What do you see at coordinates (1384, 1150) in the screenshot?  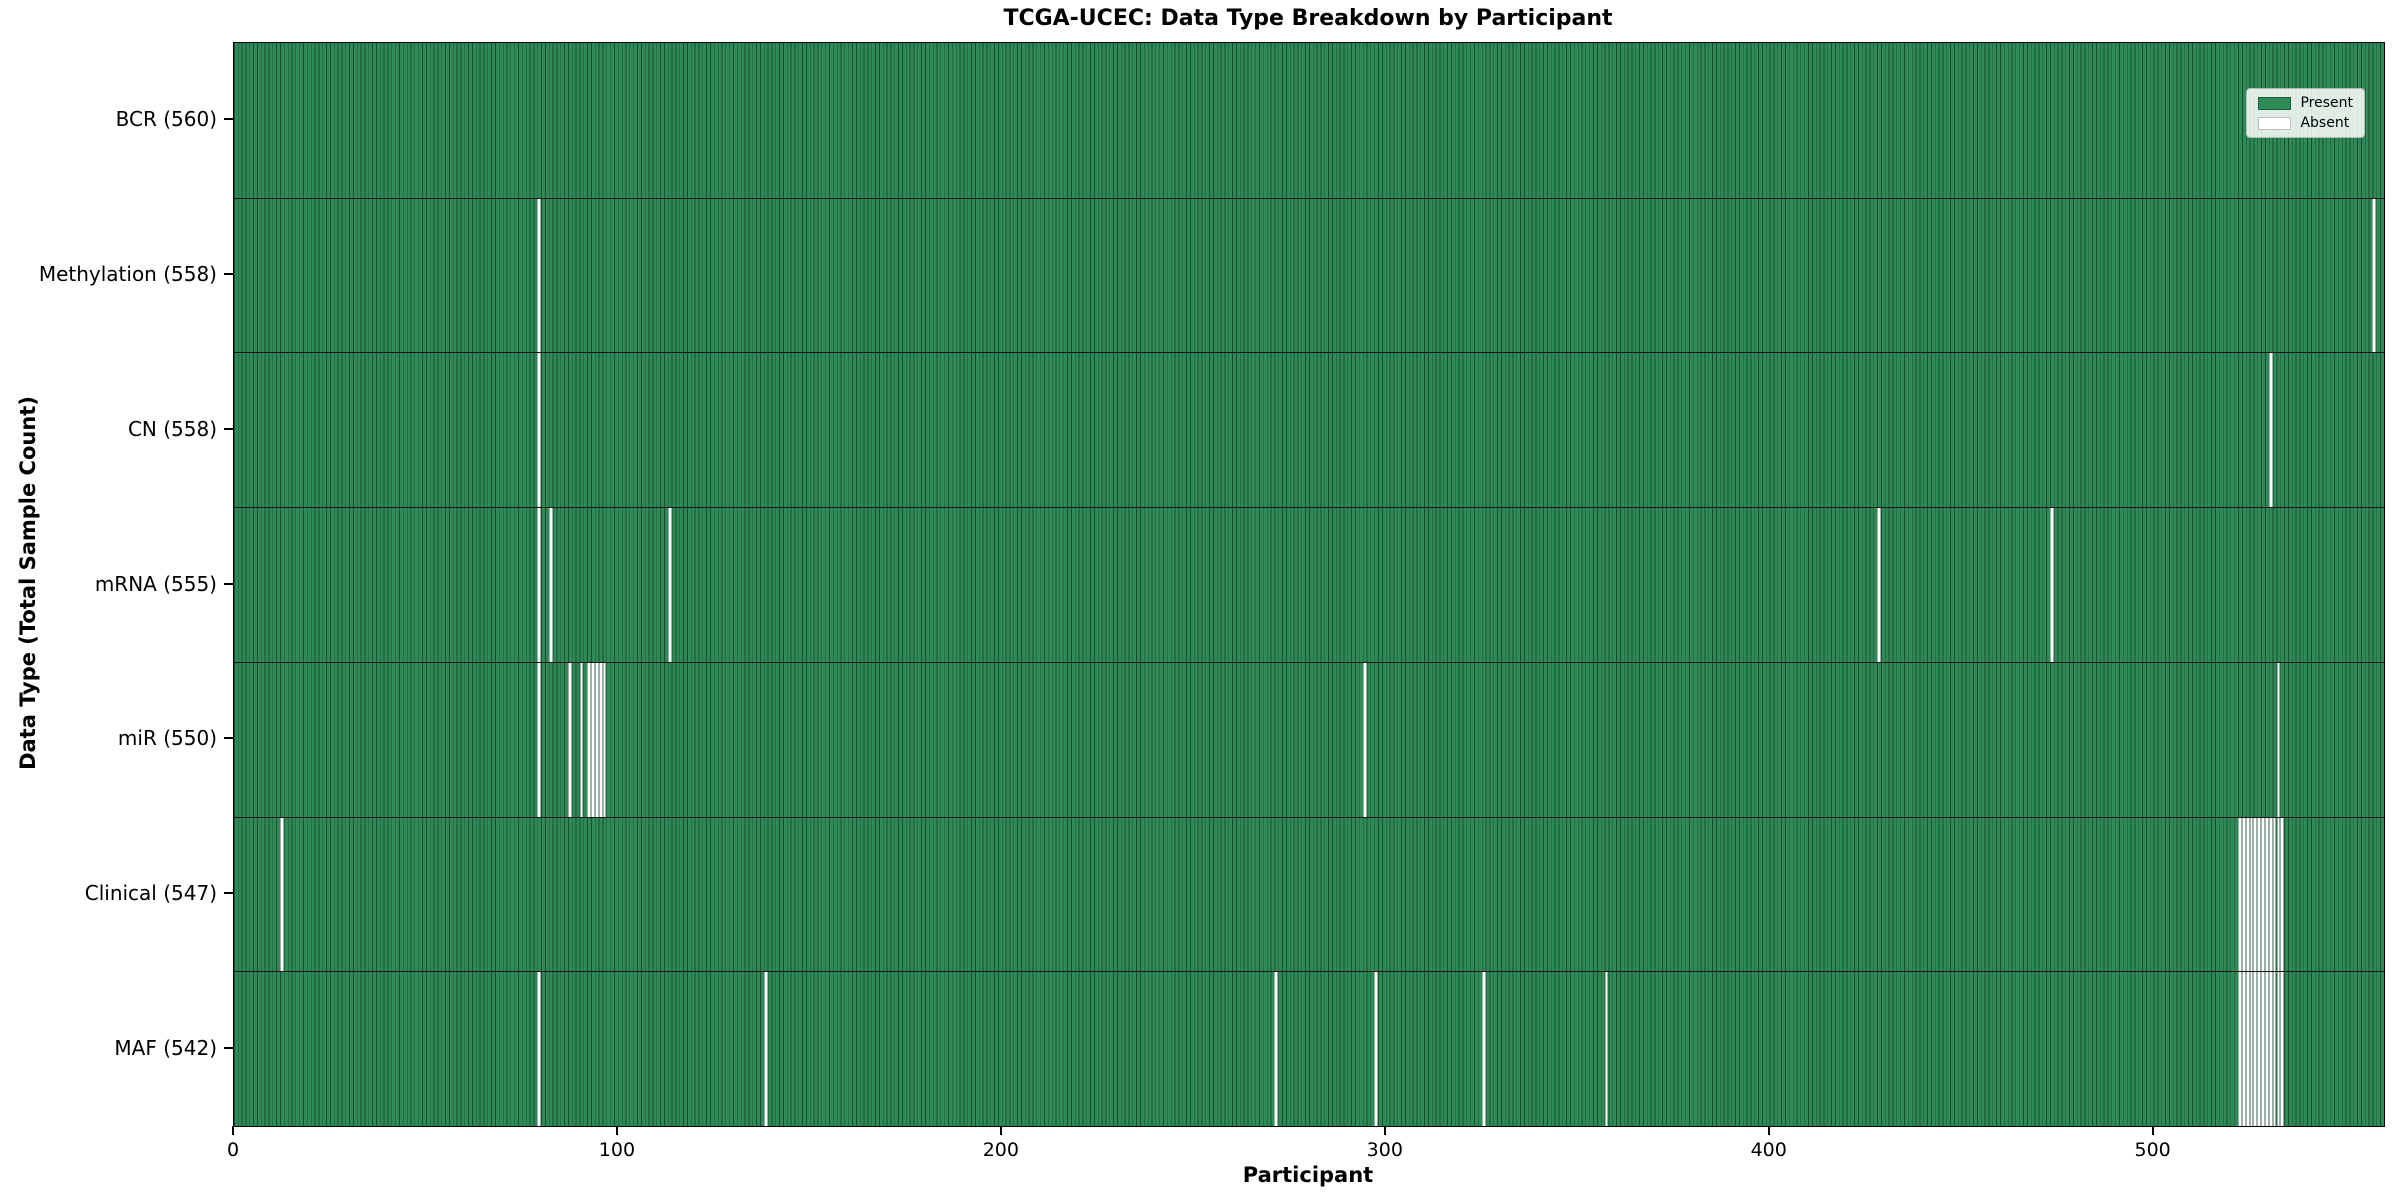 I see `x-tick-label: 300` at bounding box center [1384, 1150].